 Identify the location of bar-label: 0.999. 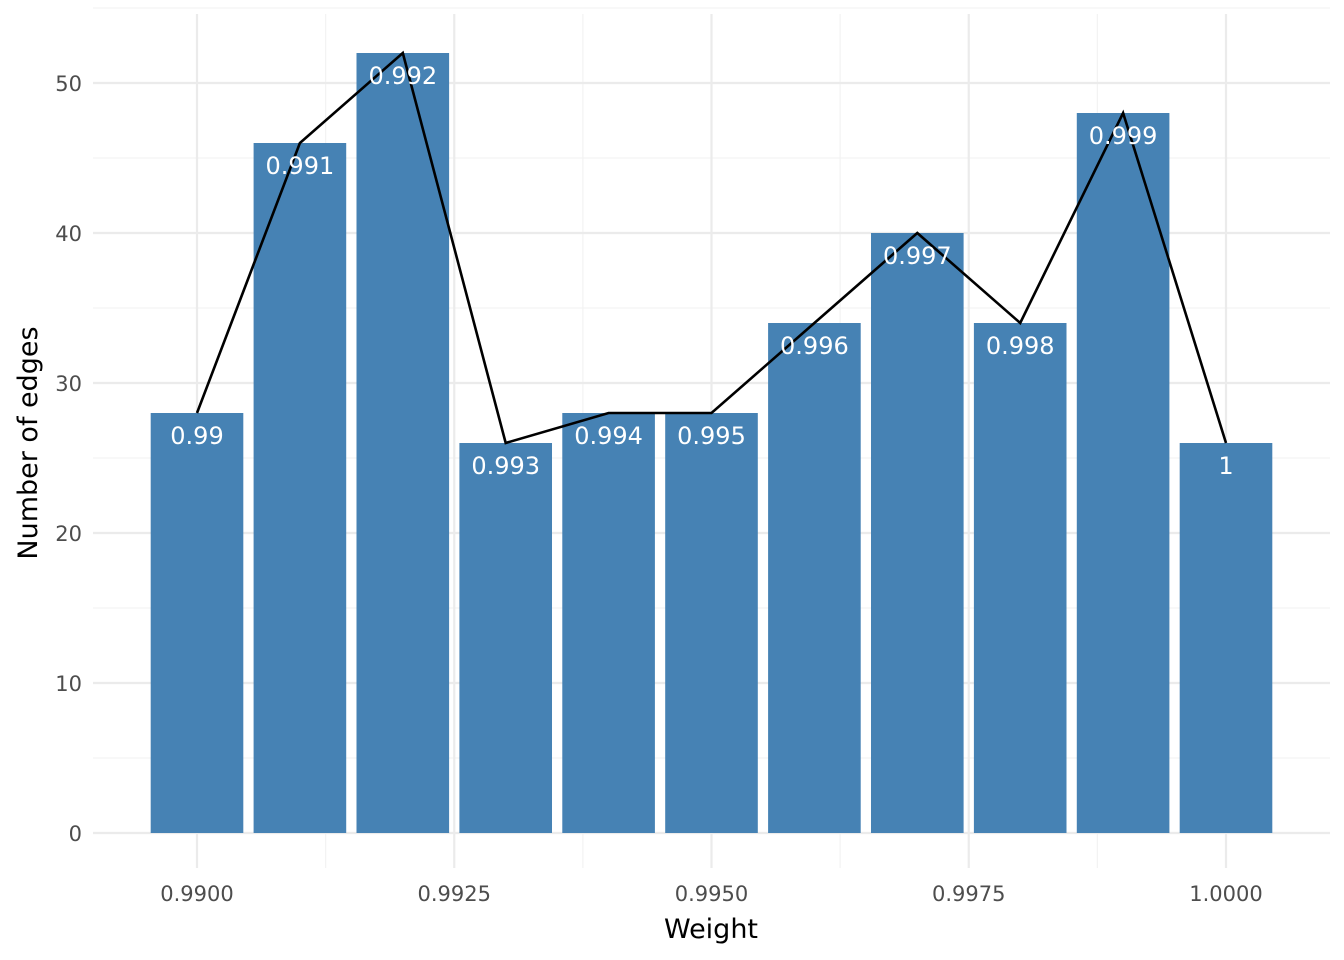
(1123, 136).